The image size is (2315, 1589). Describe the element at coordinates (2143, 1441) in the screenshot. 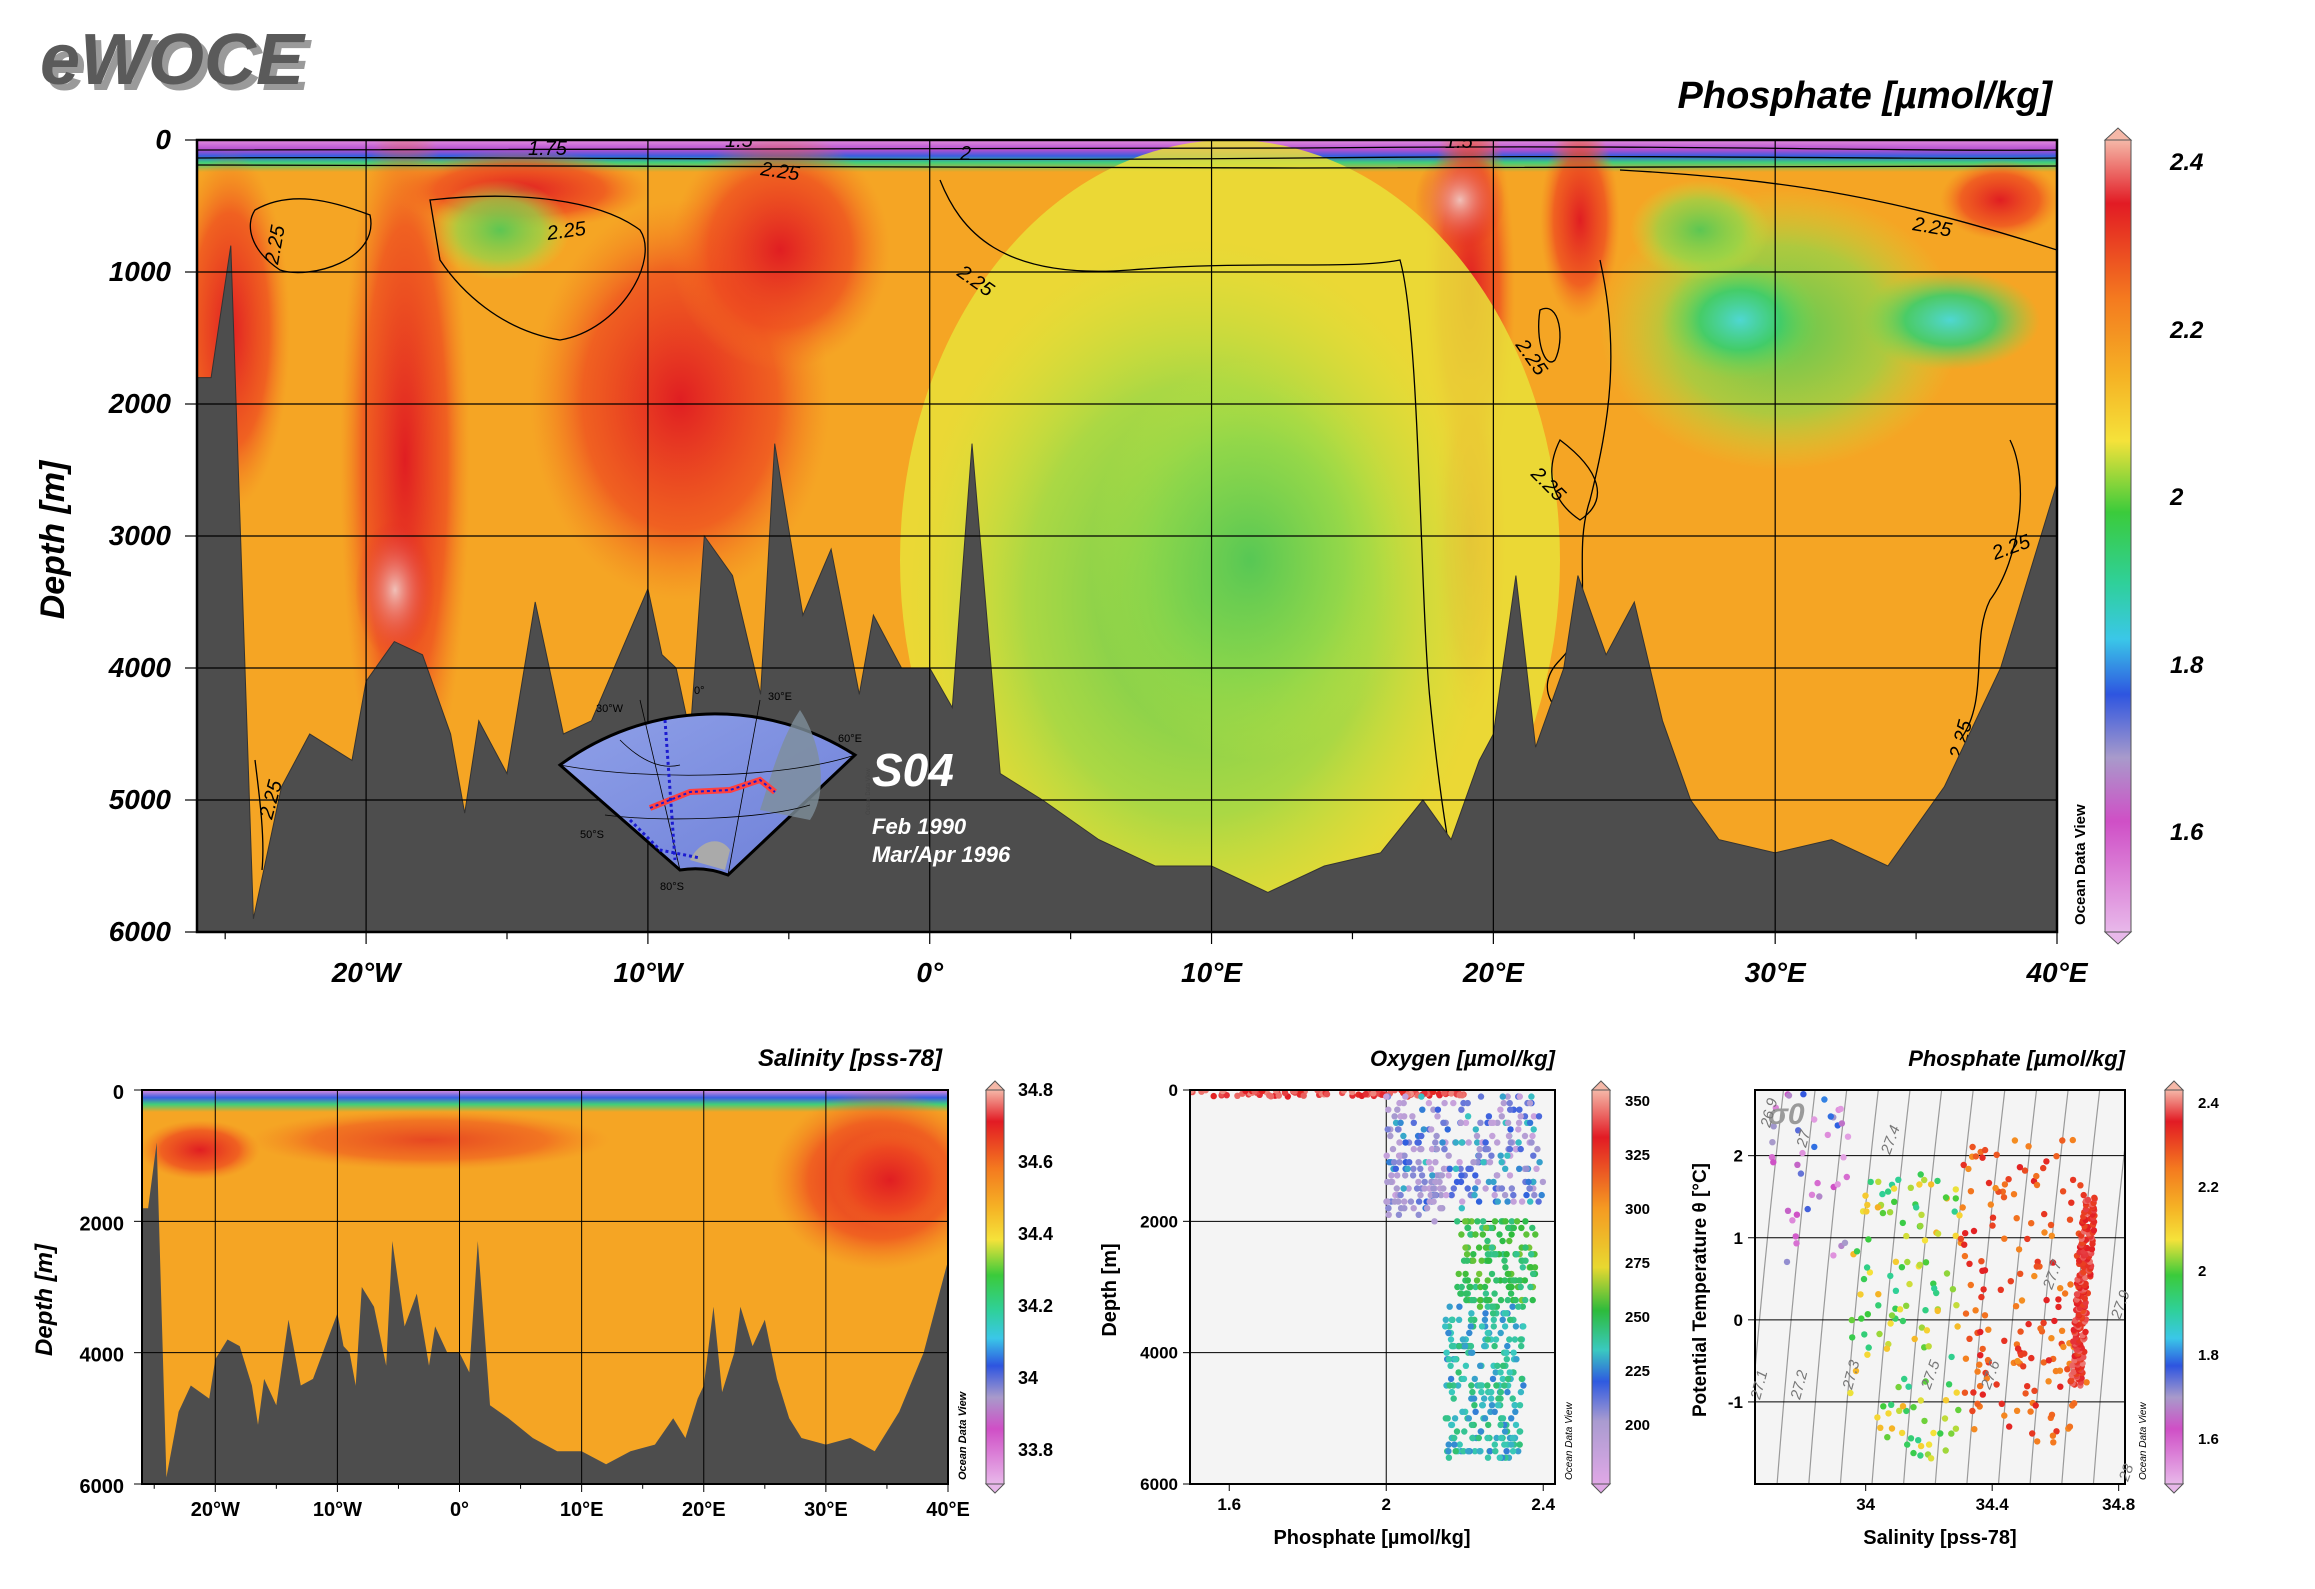

I see `svg-text: Ocean Data View` at that location.